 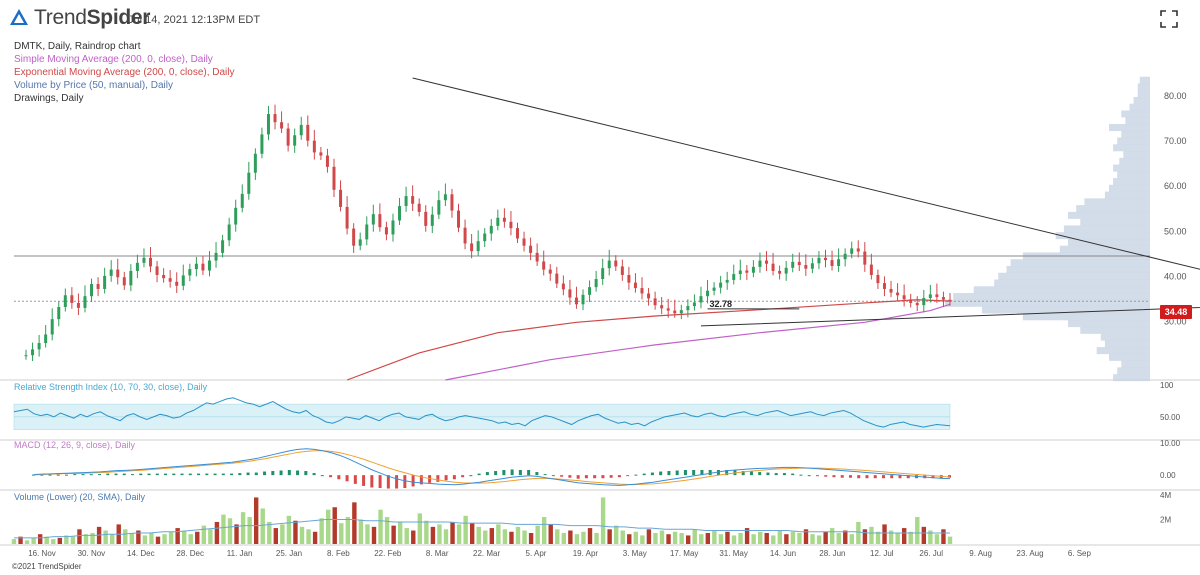 I want to click on last-price-tag: 34.48, so click(x=1176, y=312).